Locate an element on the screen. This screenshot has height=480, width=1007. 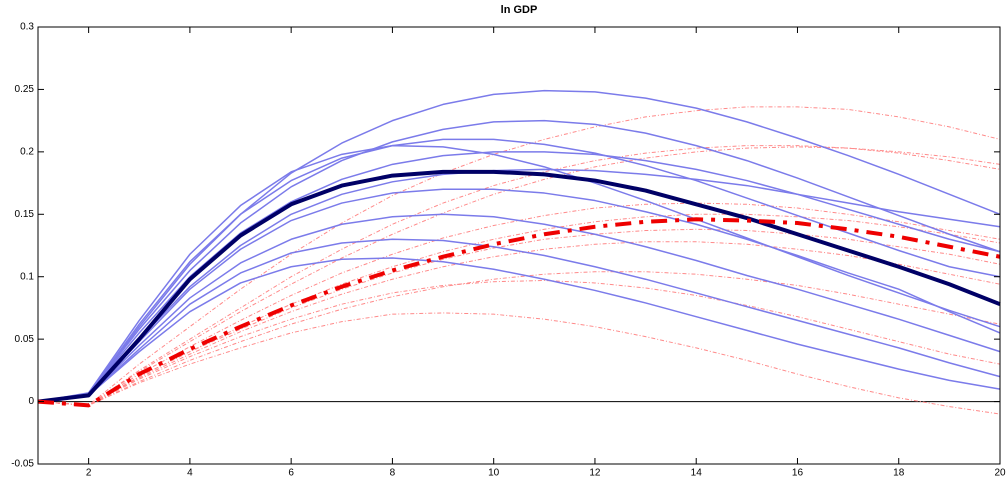
x-tick-label: 8 is located at coordinates (393, 473).